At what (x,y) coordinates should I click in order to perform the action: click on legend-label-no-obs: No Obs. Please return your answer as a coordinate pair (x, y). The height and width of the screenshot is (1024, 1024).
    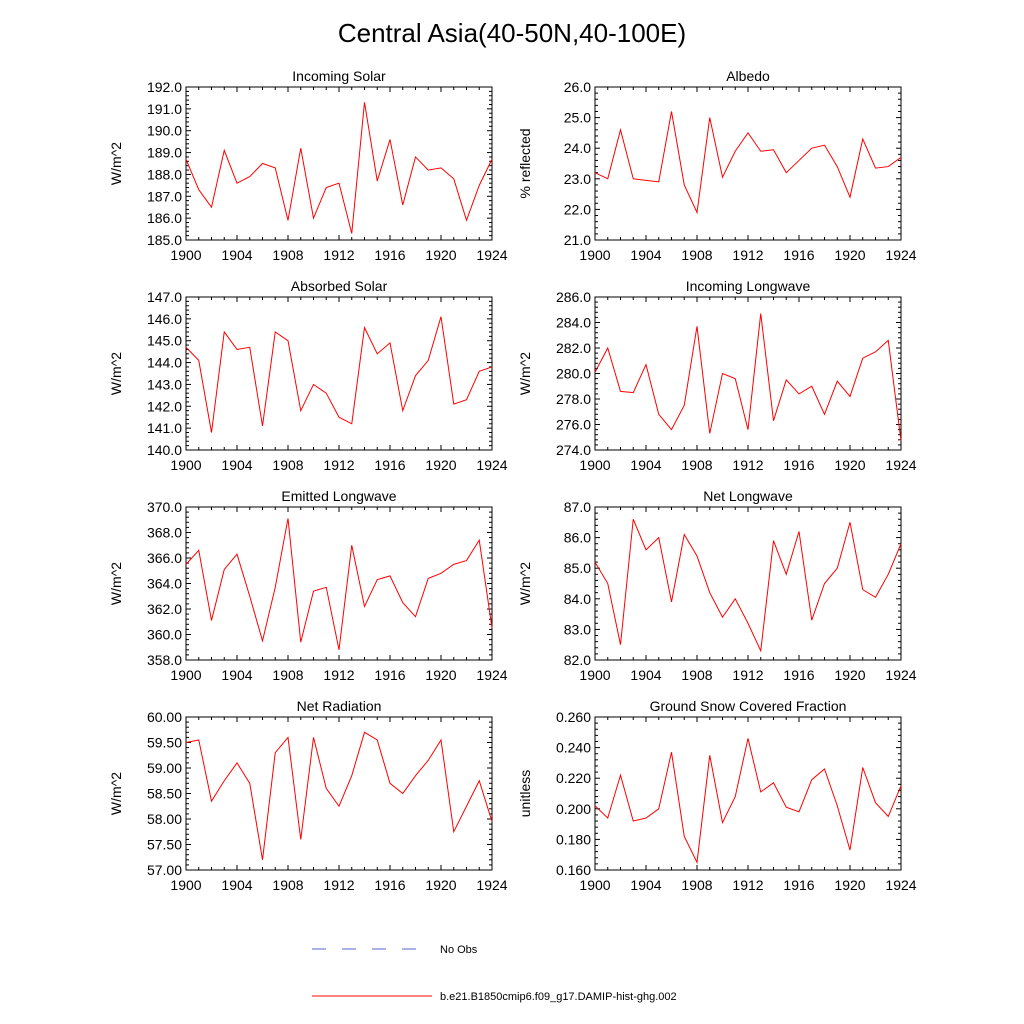
    Looking at the image, I should click on (459, 950).